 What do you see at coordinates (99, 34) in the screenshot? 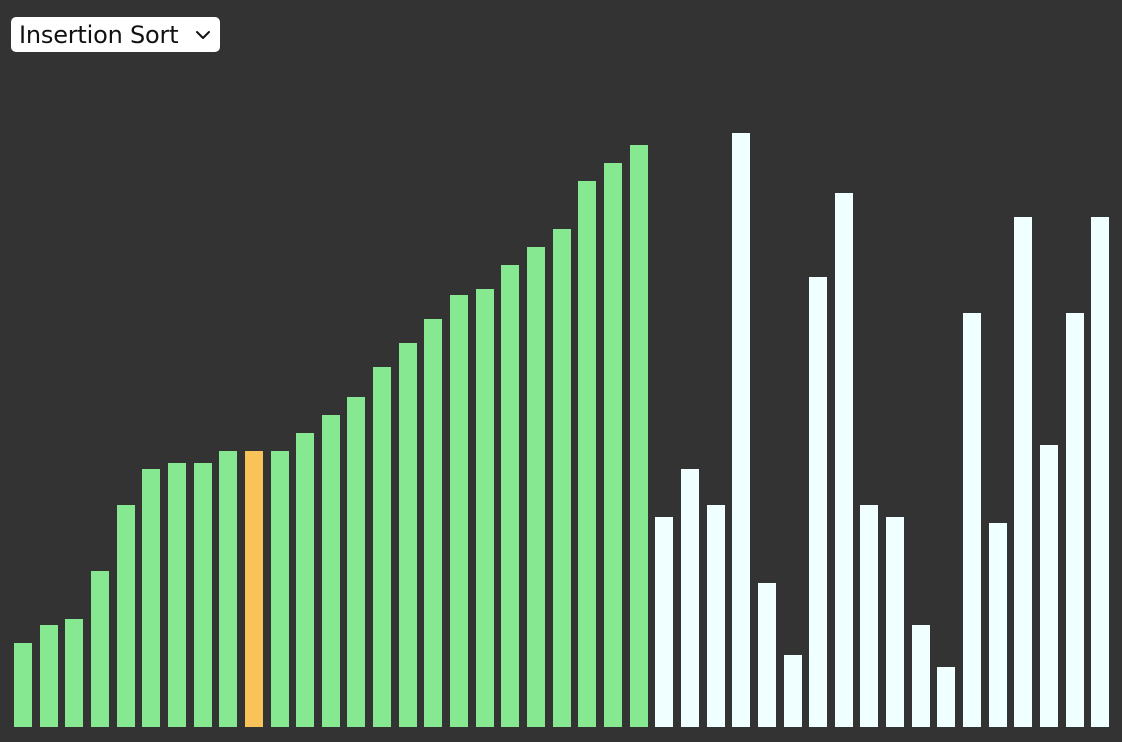
I see `algorithm-select-label: Insertion Sort` at bounding box center [99, 34].